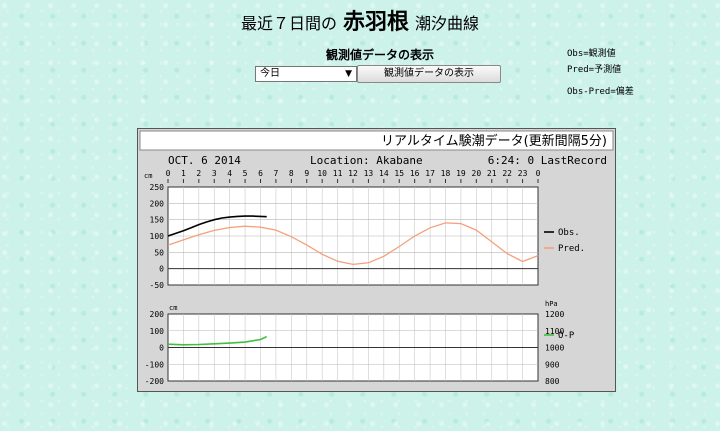 This screenshot has width=720, height=431. What do you see at coordinates (276, 173) in the screenshot?
I see `x-tick-label: 7` at bounding box center [276, 173].